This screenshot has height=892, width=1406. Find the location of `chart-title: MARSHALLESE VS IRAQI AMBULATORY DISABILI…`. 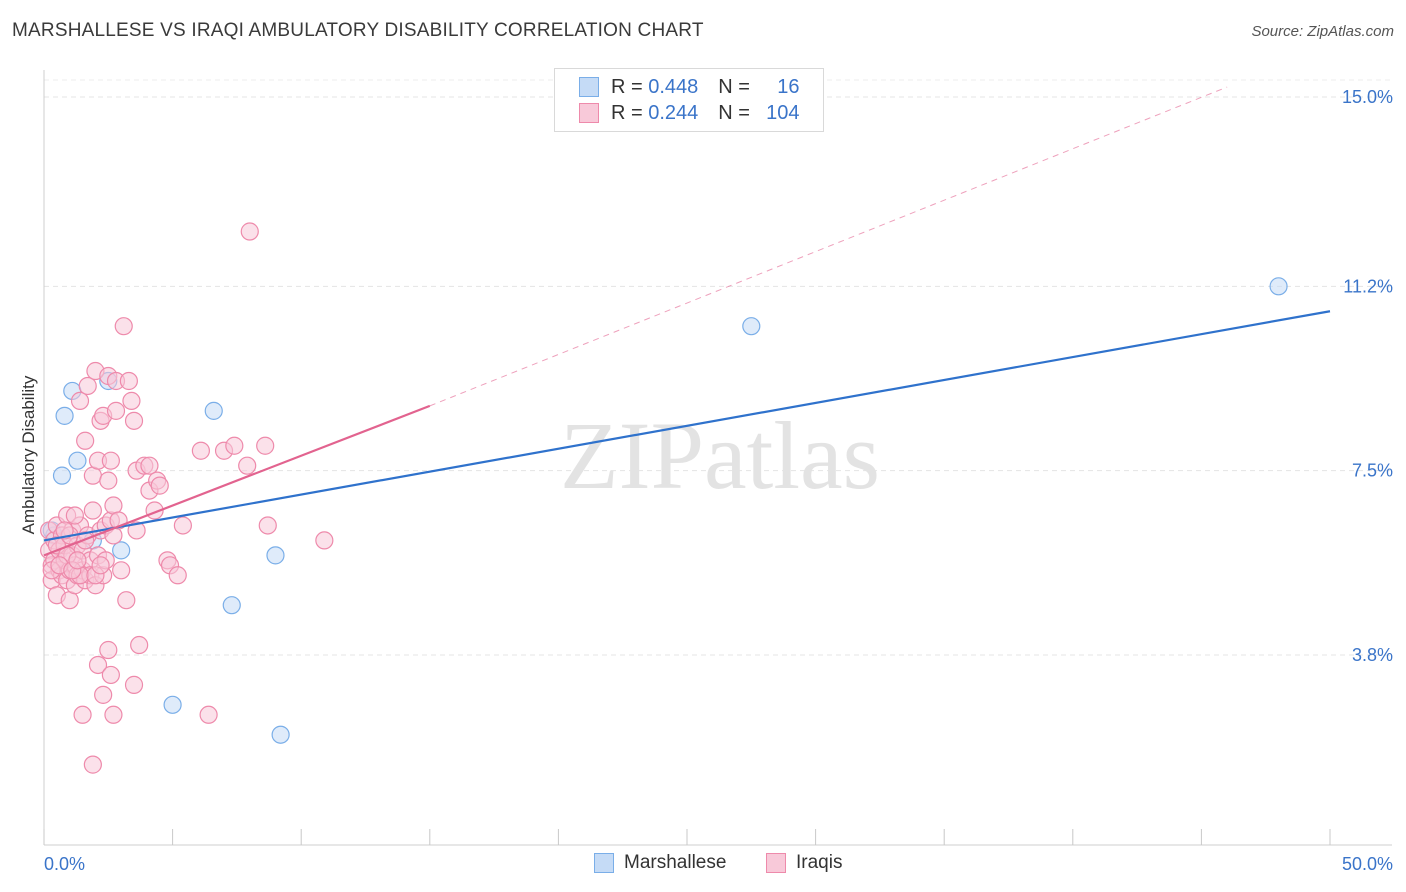

chart-title: MARSHALLESE VS IRAQI AMBULATORY DISABILI… is located at coordinates (358, 30).